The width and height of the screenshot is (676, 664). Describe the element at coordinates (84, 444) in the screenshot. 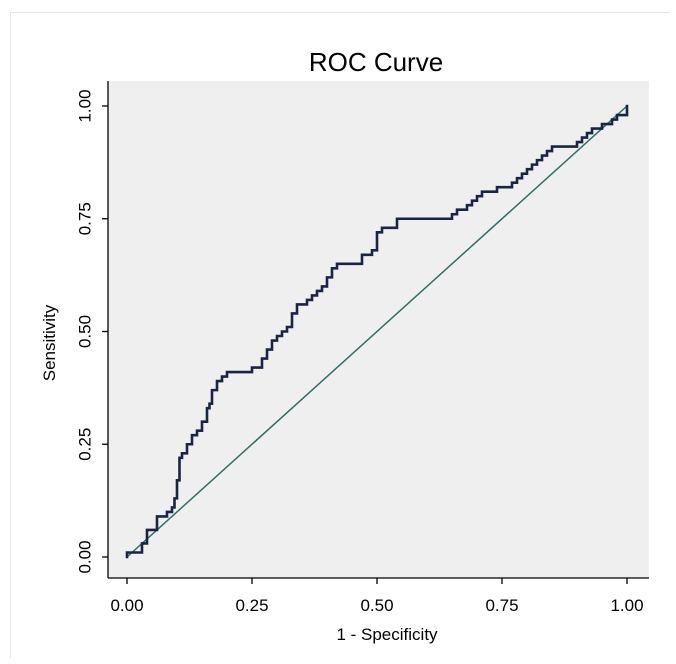

I see `y-tick-label: 0.25` at that location.